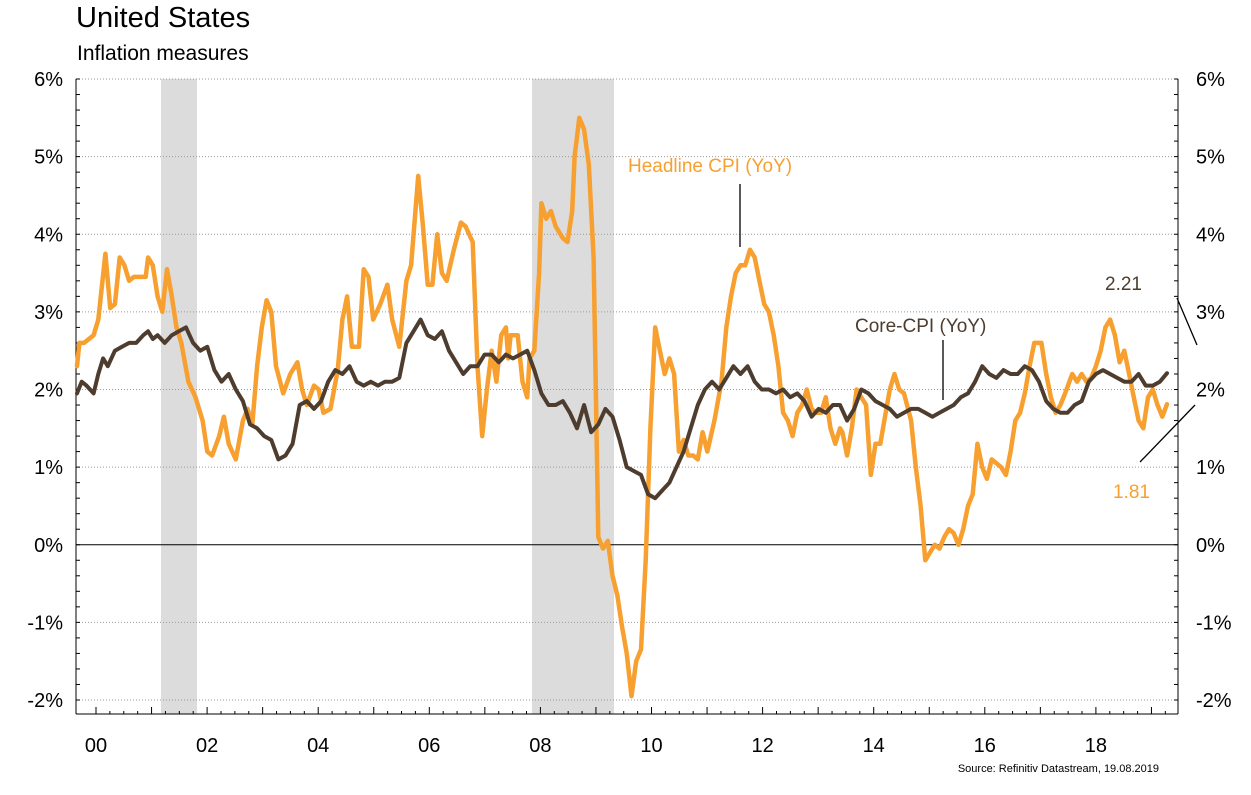 The width and height of the screenshot is (1251, 795). Describe the element at coordinates (45, 701) in the screenshot. I see `y-tick-label-left: -2%` at that location.